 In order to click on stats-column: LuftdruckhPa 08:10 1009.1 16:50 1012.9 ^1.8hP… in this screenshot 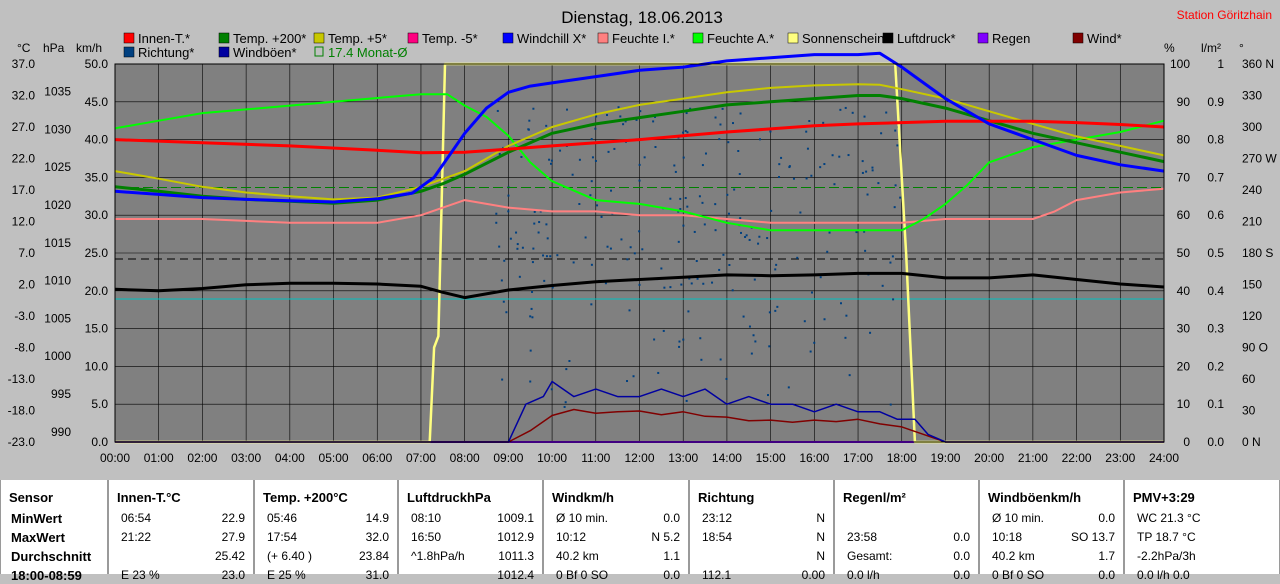, I will do `click(470, 531)`.